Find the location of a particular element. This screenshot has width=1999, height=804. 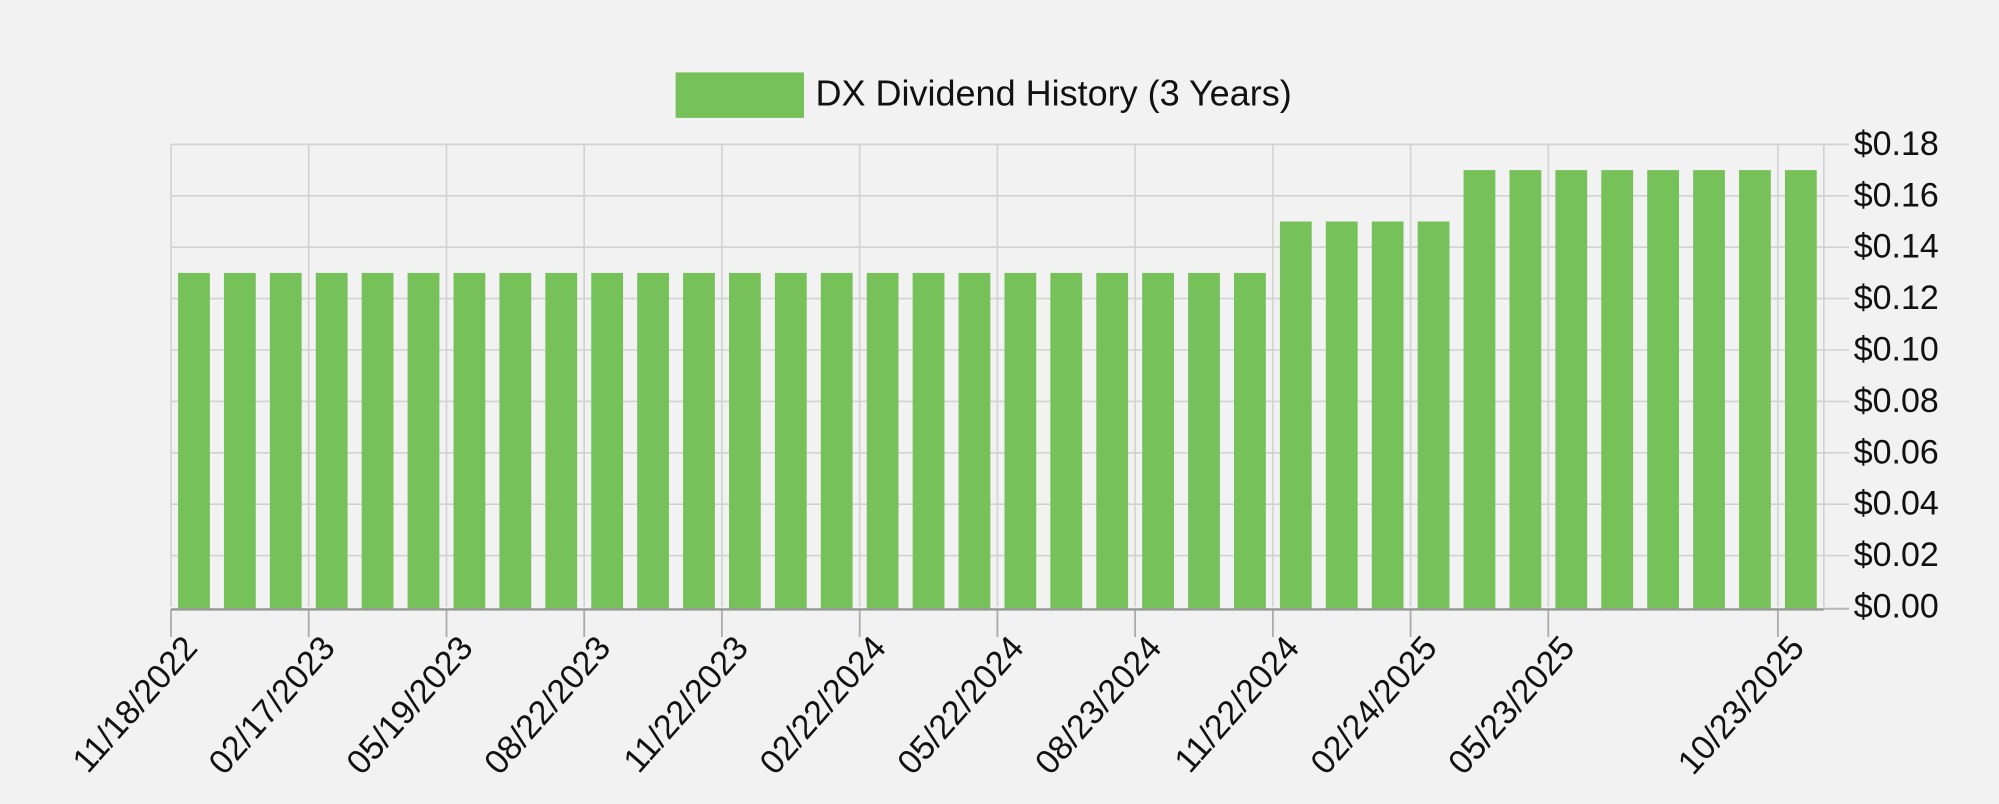

svg-text: $0.12 is located at coordinates (1896, 298).